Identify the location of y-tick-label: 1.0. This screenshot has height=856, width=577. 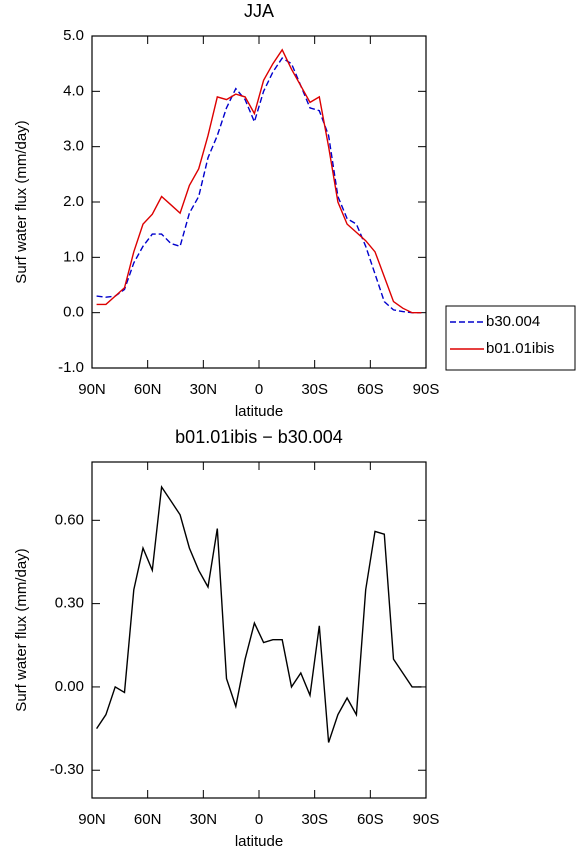
(73, 256).